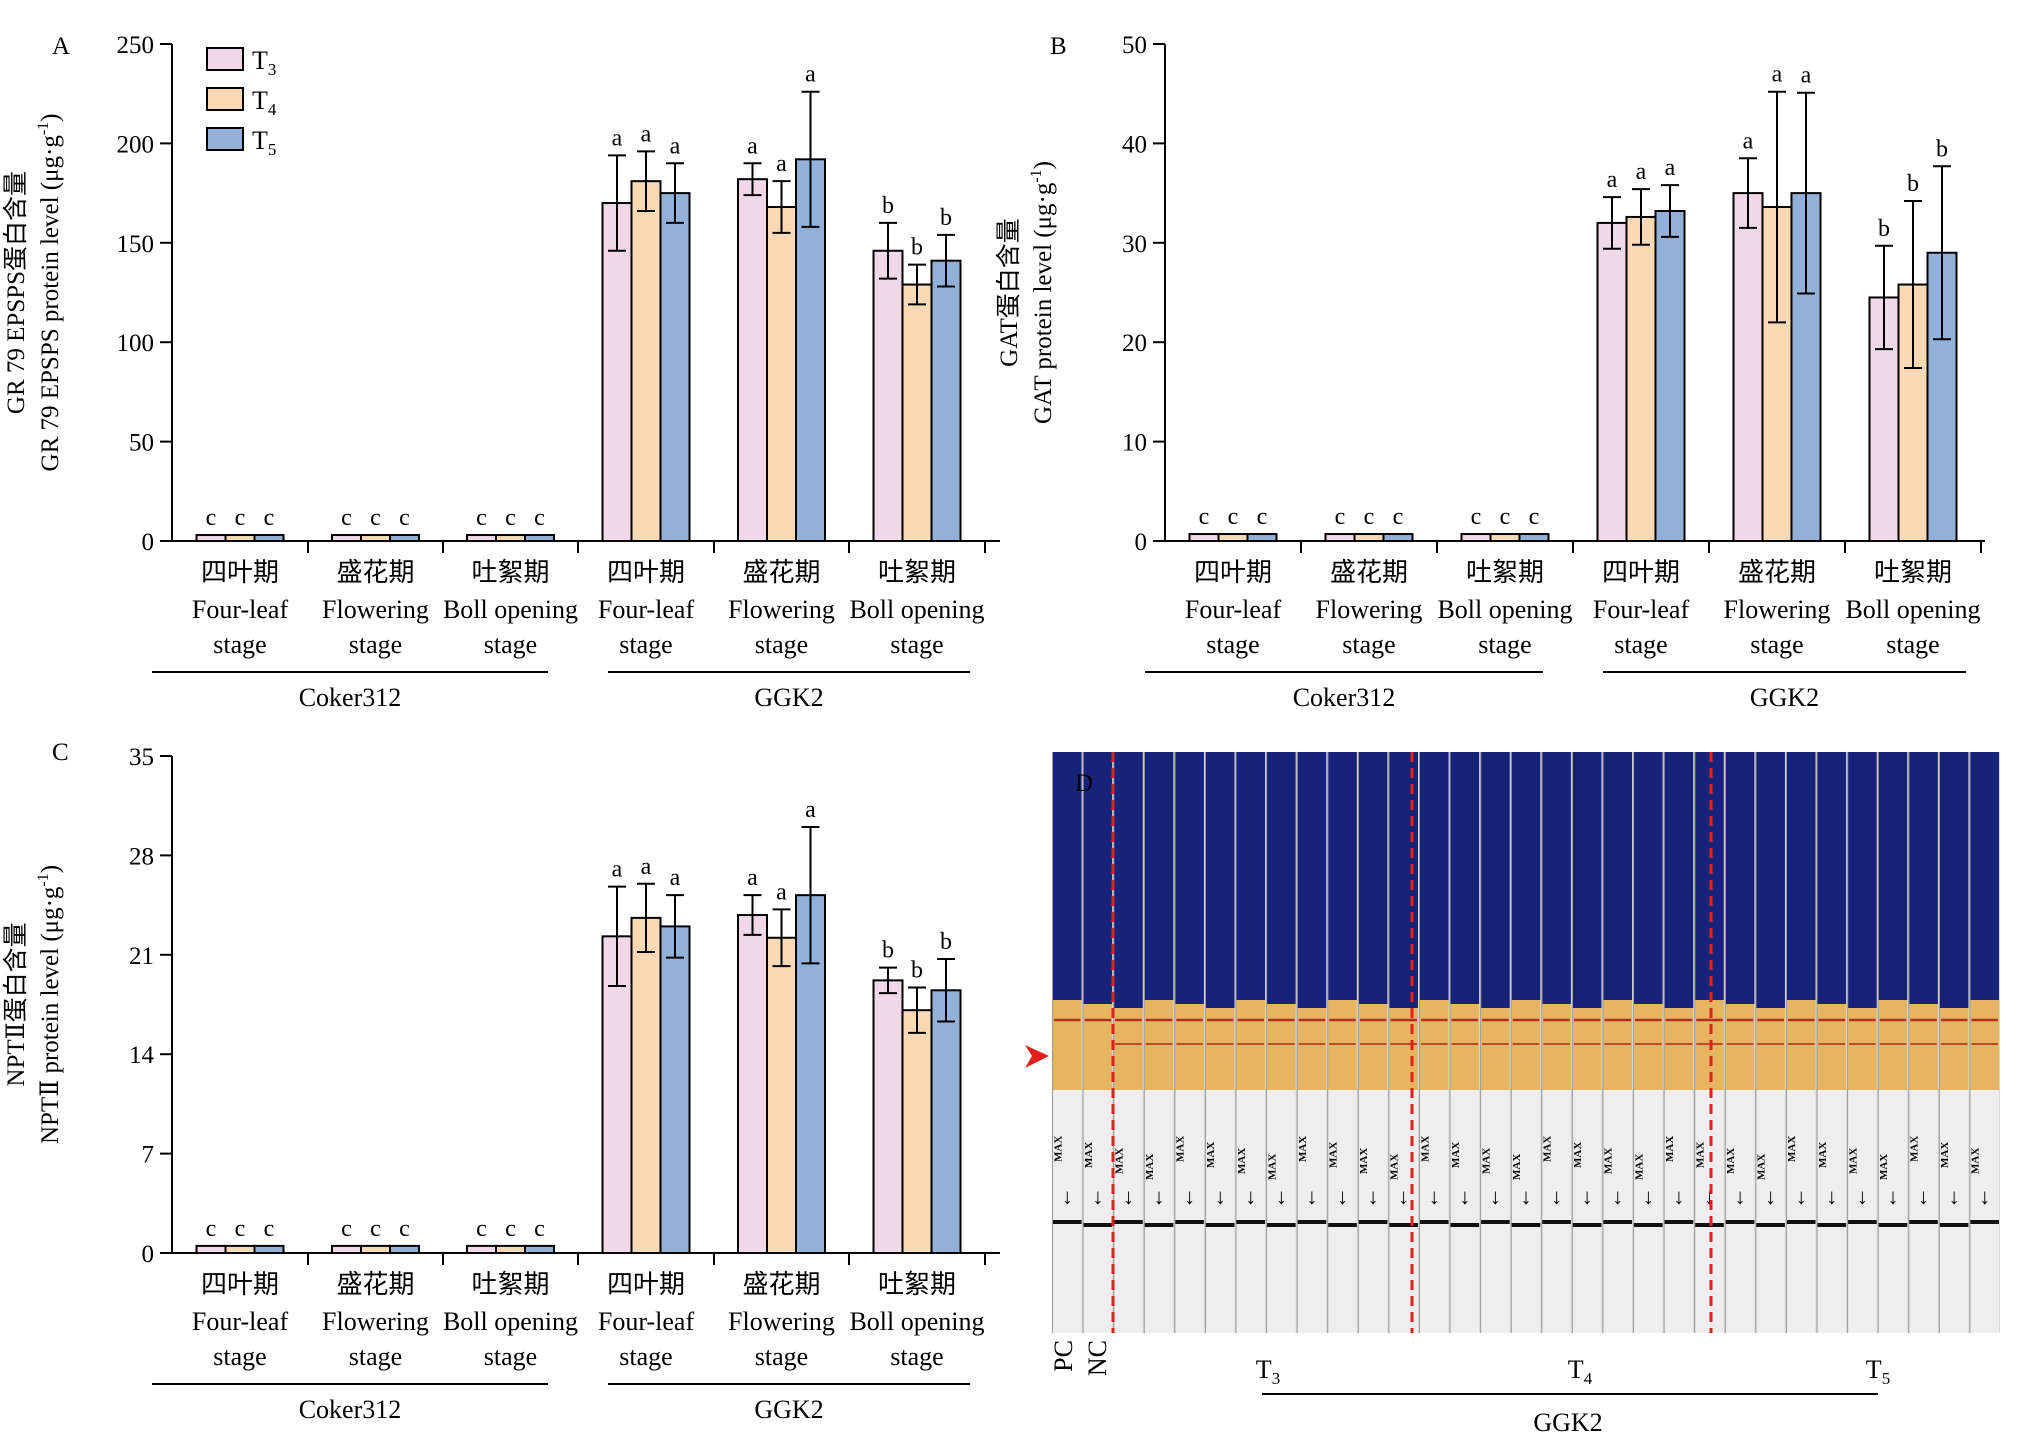 The image size is (2029, 1439). What do you see at coordinates (1036, 175) in the screenshot?
I see `y-axis-title-en-sup: -1` at bounding box center [1036, 175].